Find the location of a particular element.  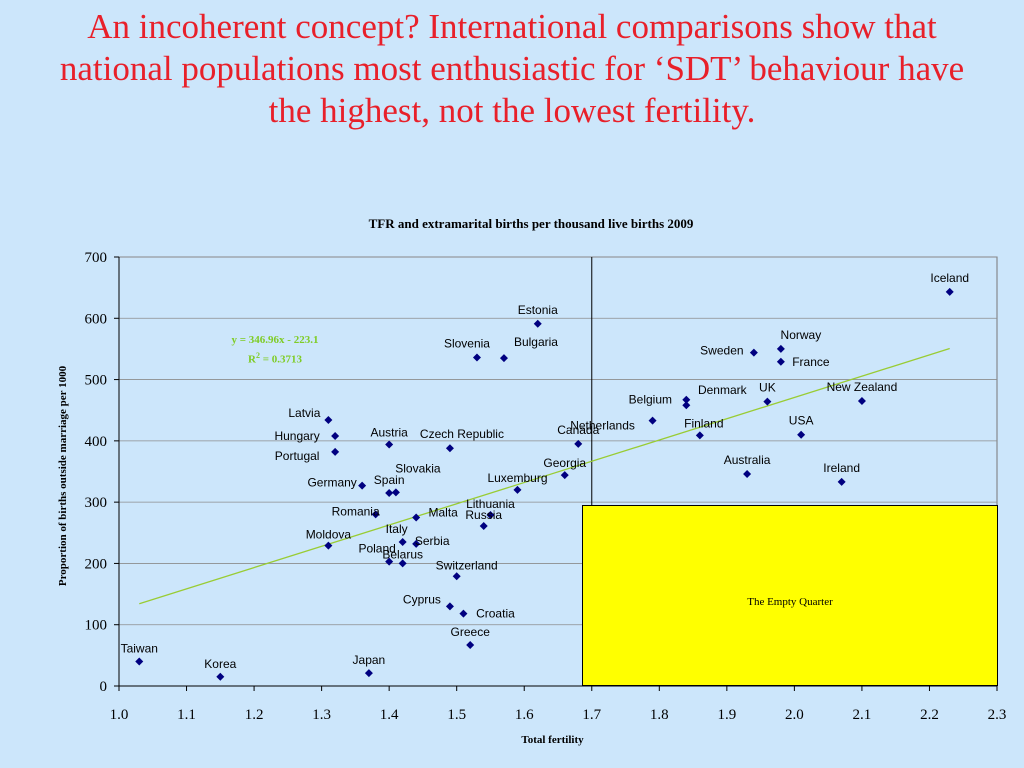

y-tick-label: 700 is located at coordinates (96, 258).